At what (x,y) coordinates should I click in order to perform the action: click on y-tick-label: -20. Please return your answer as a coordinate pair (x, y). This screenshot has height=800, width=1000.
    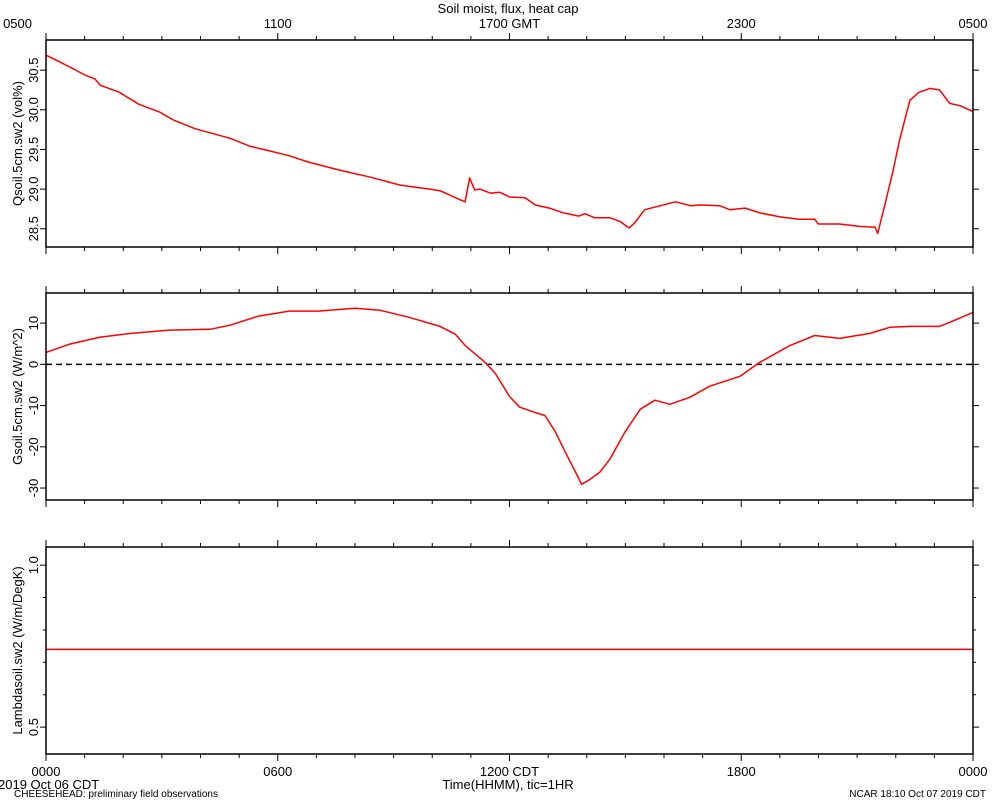
    Looking at the image, I should click on (33, 446).